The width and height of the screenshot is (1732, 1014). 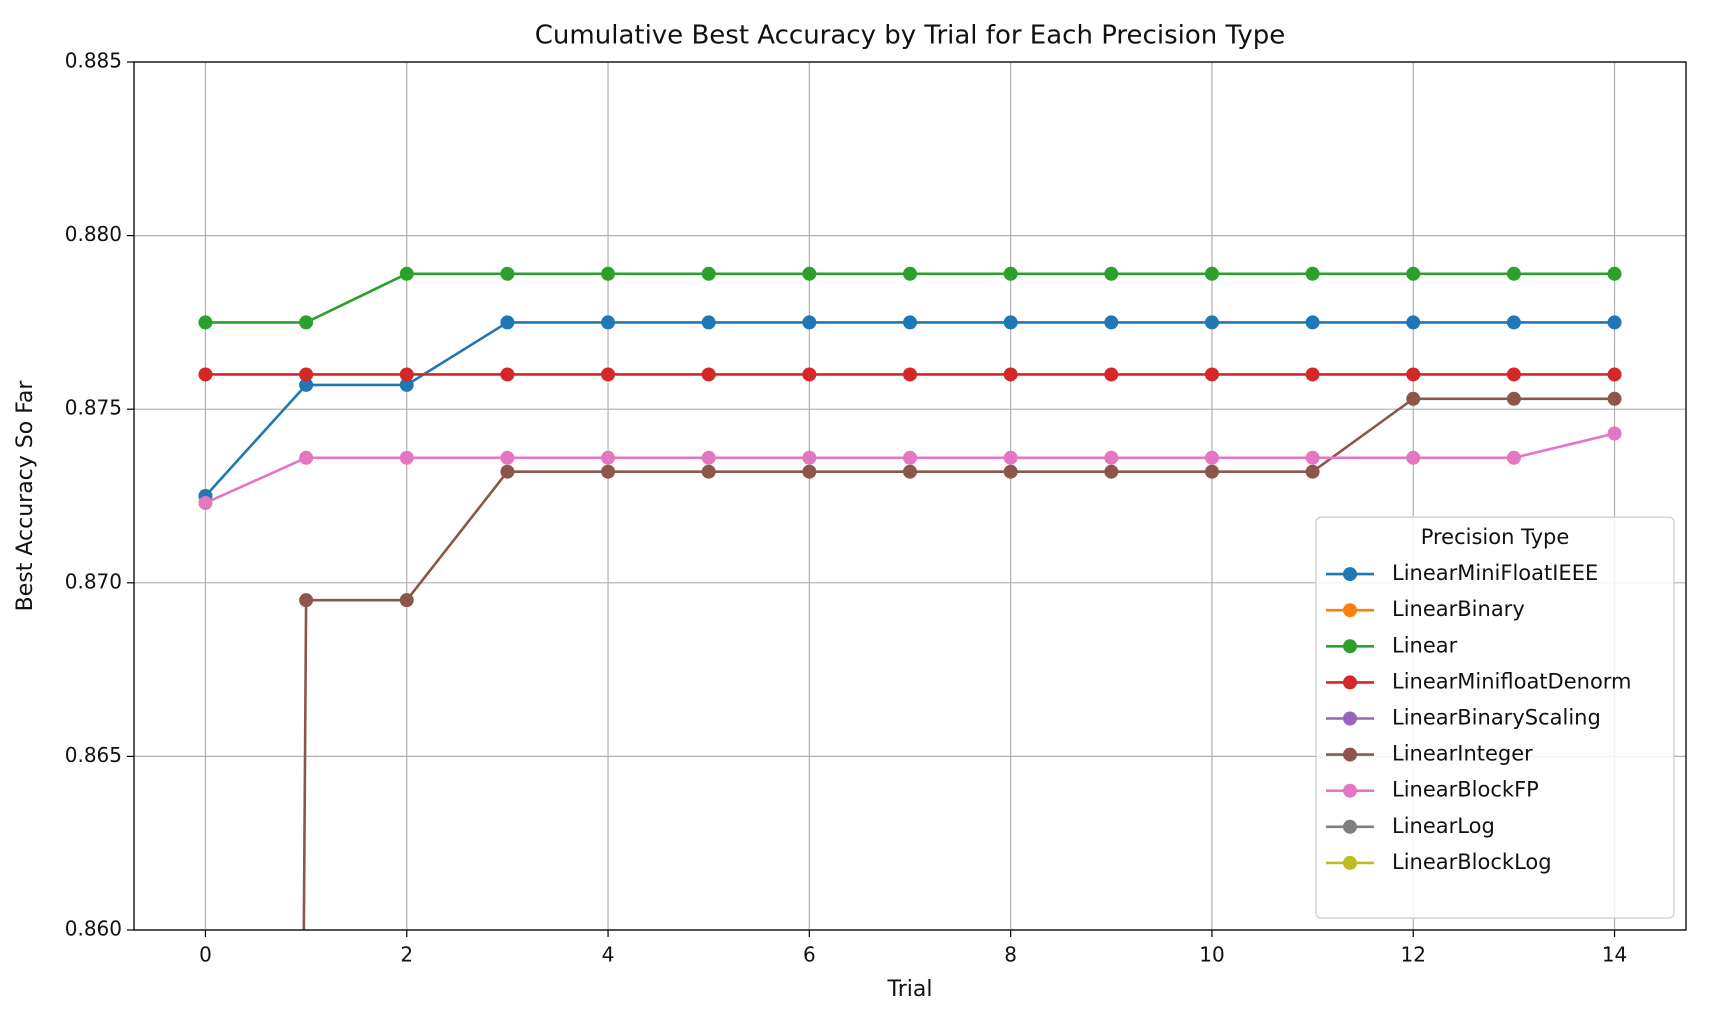 What do you see at coordinates (93, 61) in the screenshot?
I see `y-tick-label: 0.885` at bounding box center [93, 61].